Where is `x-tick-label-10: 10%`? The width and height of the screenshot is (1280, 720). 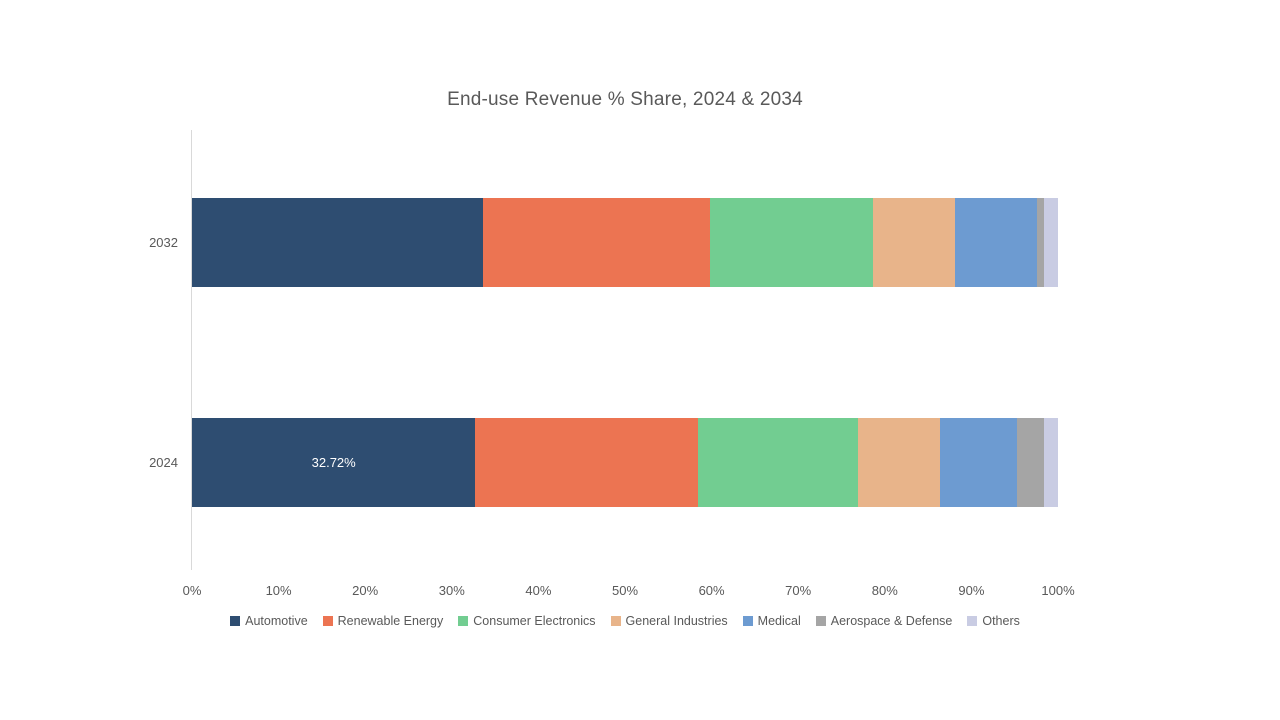 x-tick-label-10: 10% is located at coordinates (278, 590).